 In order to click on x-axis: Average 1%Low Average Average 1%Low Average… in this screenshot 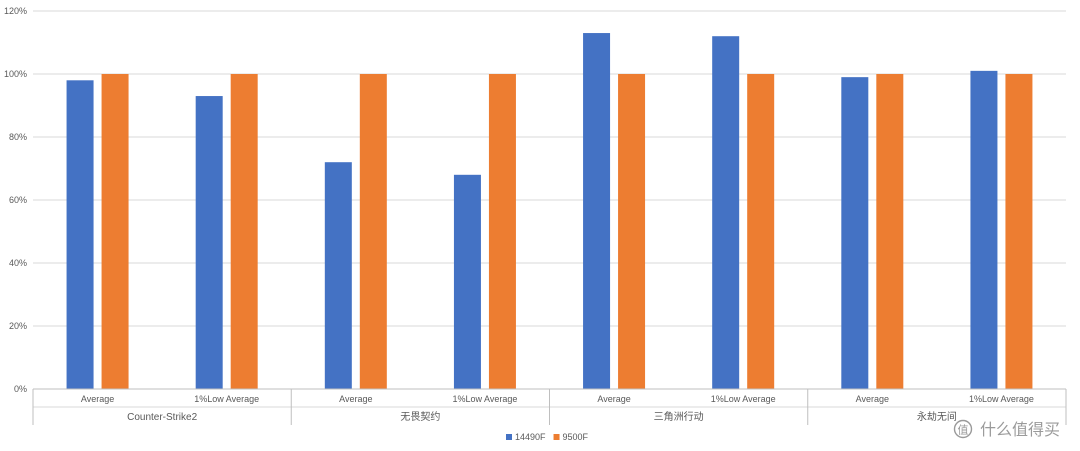, I will do `click(549, 406)`.